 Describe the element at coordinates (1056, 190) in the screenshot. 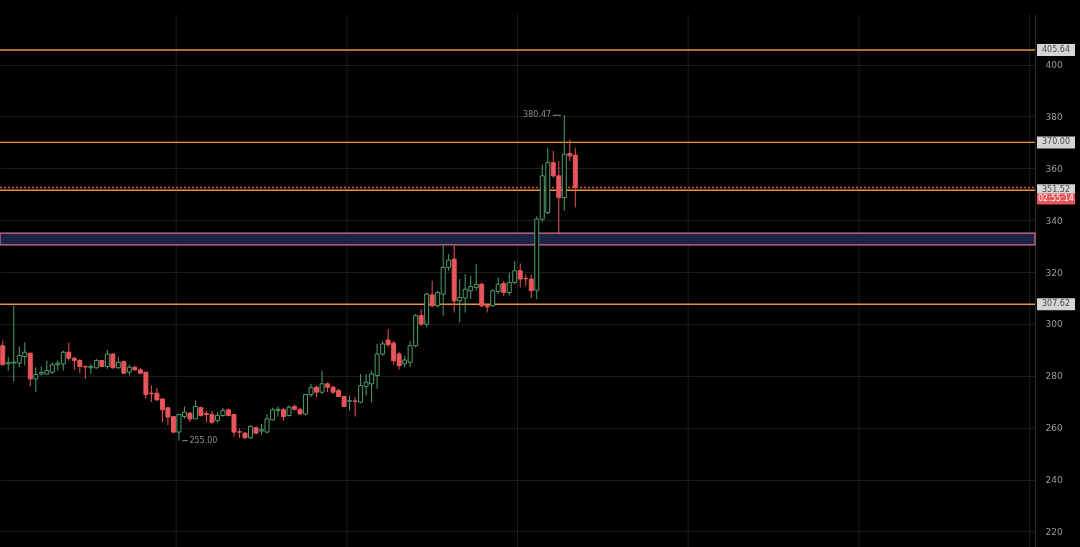

I see `ref-line-label: 351.52` at that location.